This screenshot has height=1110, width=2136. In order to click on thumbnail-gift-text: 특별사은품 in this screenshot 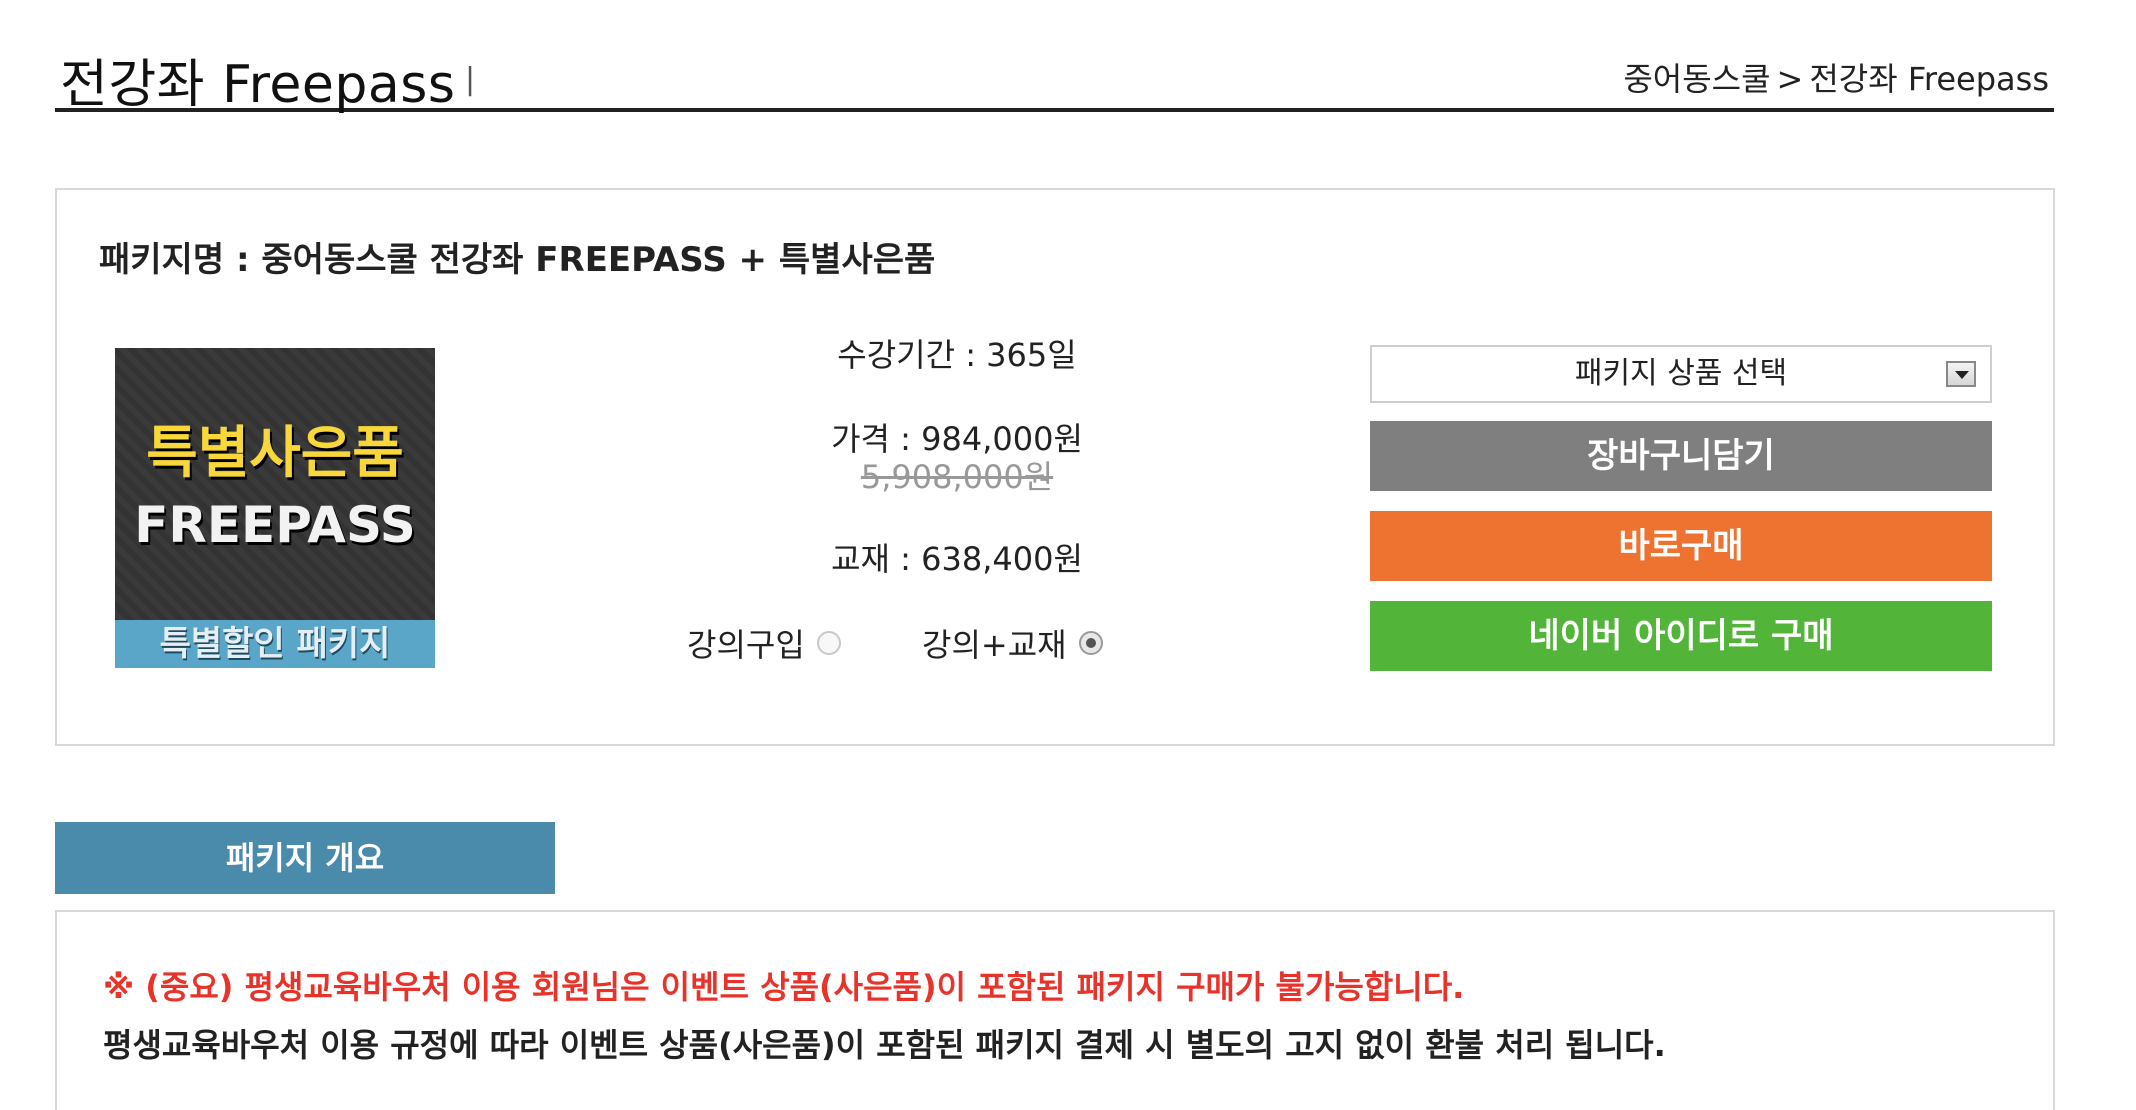, I will do `click(275, 453)`.